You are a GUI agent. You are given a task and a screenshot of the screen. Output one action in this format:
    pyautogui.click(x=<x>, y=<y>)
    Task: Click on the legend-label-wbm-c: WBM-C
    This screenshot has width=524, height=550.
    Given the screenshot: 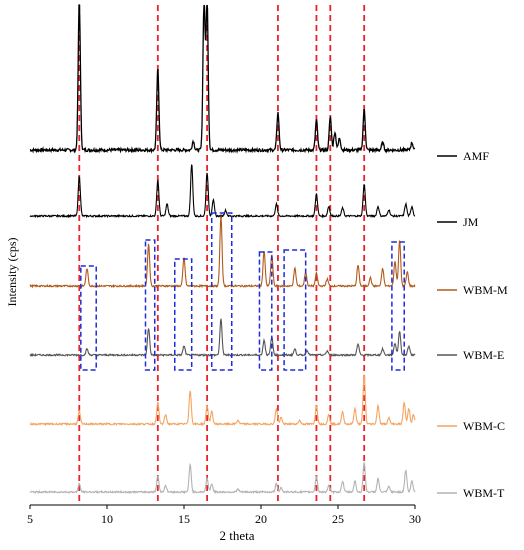 What is the action you would take?
    pyautogui.click(x=484, y=426)
    